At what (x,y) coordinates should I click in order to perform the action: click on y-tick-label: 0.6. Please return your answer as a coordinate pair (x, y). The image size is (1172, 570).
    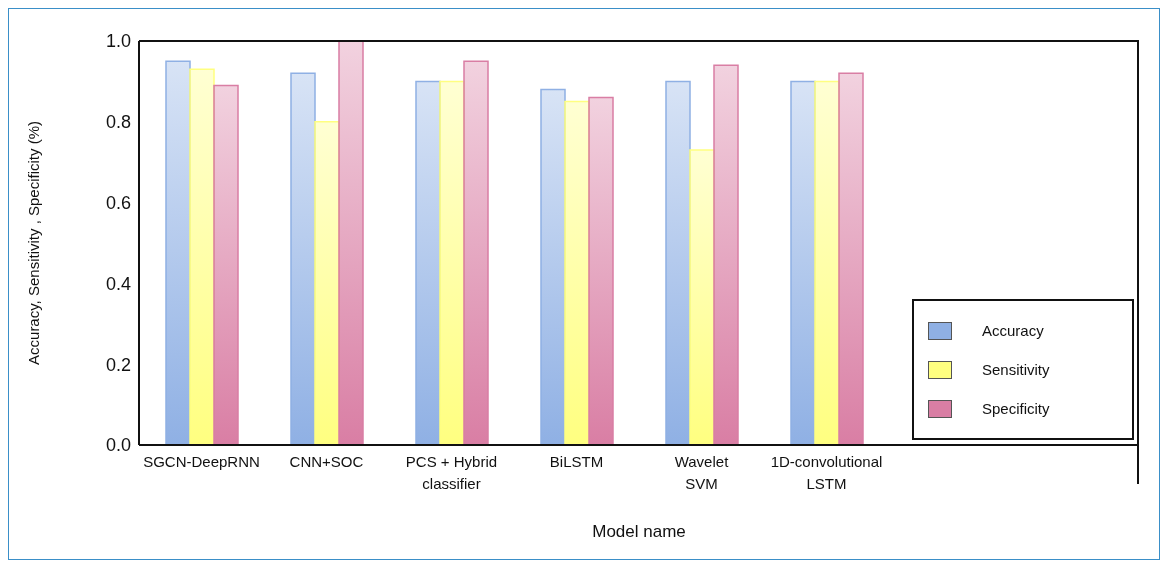
    Looking at the image, I should click on (118, 202).